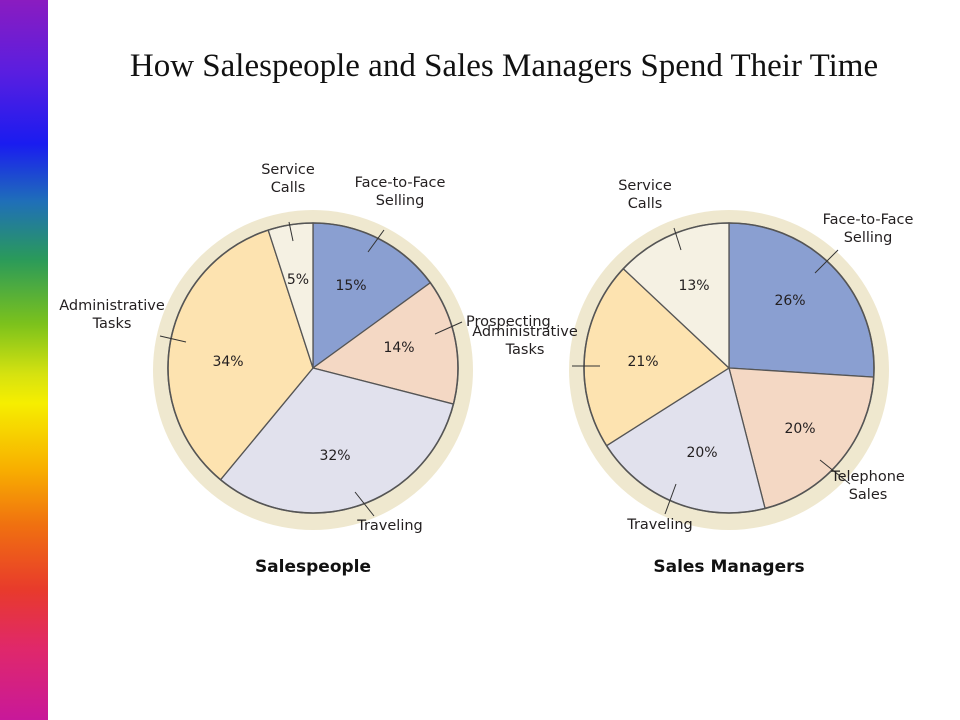 Image resolution: width=960 pixels, height=720 pixels. What do you see at coordinates (693, 286) in the screenshot?
I see `sales-managers-data-label-service-calls: 13%` at bounding box center [693, 286].